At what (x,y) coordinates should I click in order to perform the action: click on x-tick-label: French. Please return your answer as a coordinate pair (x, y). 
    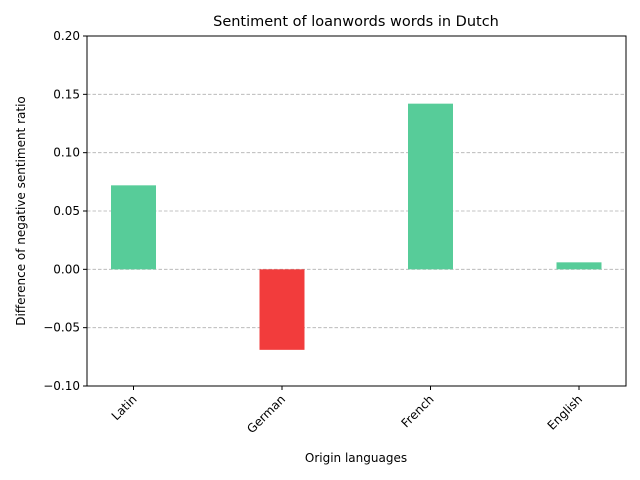
    Looking at the image, I should click on (418, 411).